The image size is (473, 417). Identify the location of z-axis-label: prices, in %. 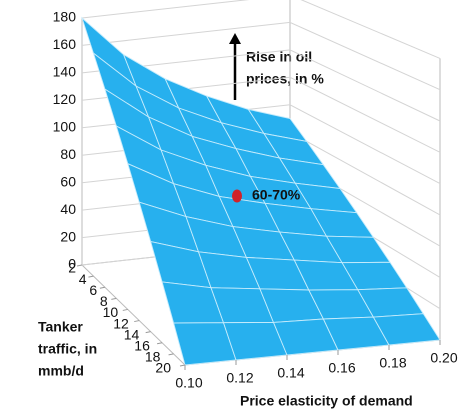
(285, 79).